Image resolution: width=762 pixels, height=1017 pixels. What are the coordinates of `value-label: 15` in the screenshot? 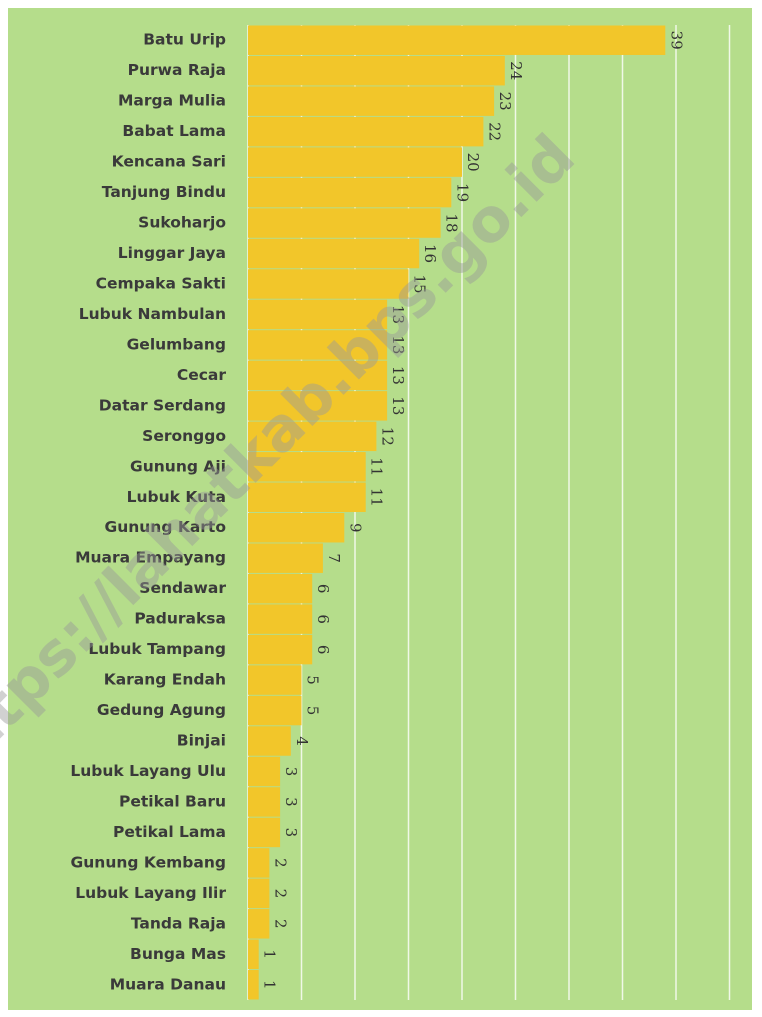 It's located at (420, 283).